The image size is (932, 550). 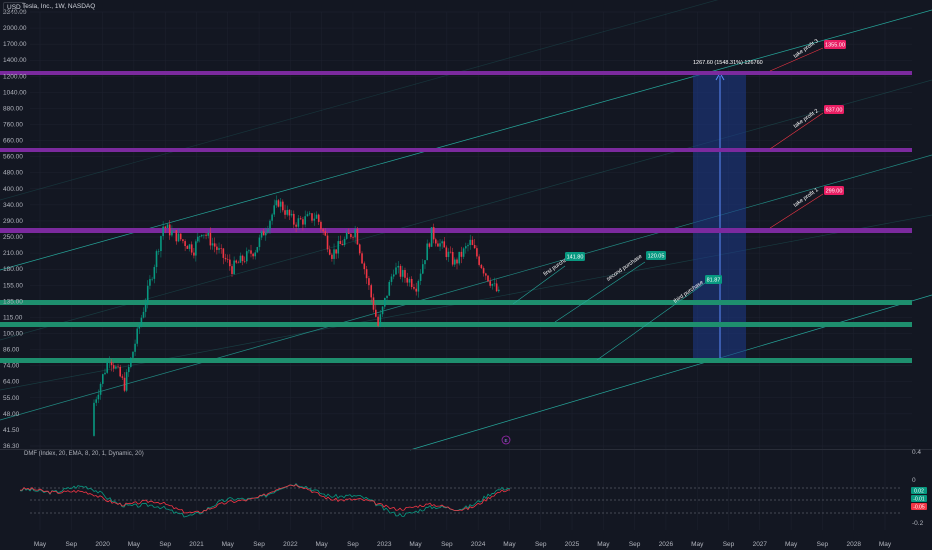 What do you see at coordinates (796, 59) in the screenshot?
I see `take-profit-3-arrow` at bounding box center [796, 59].